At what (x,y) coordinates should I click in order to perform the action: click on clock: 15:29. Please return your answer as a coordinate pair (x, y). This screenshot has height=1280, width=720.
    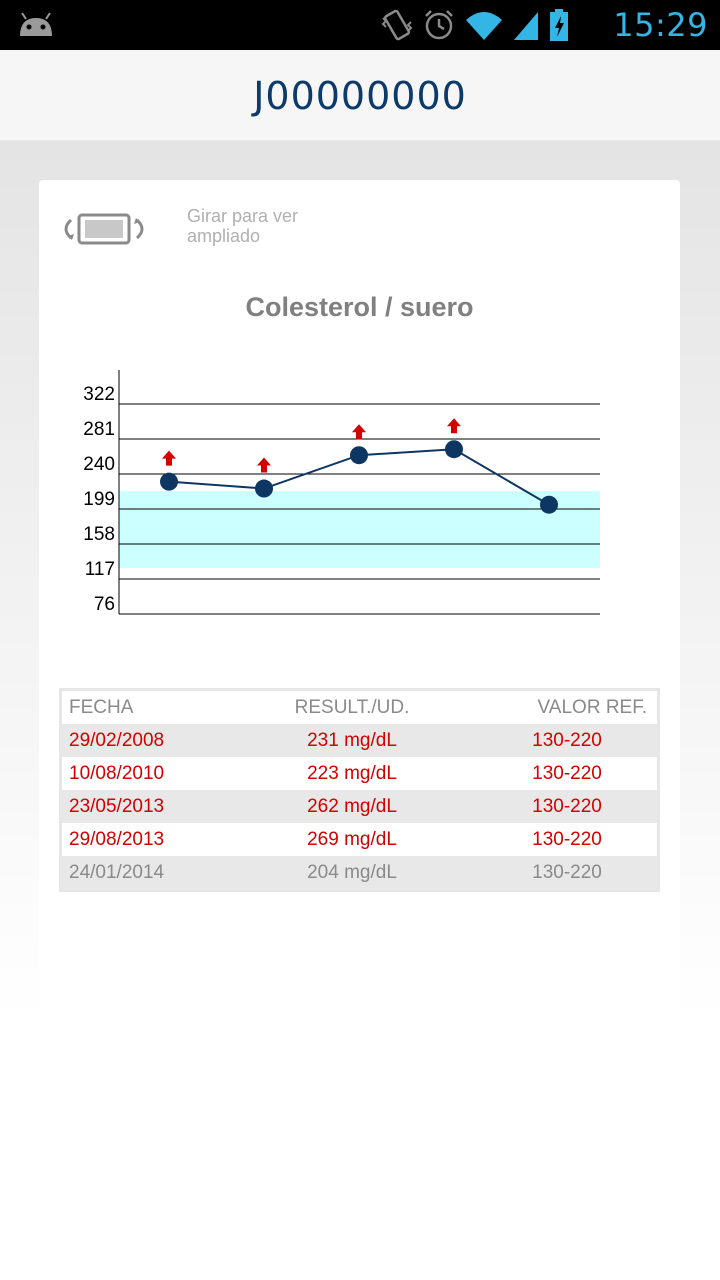
    Looking at the image, I should click on (660, 25).